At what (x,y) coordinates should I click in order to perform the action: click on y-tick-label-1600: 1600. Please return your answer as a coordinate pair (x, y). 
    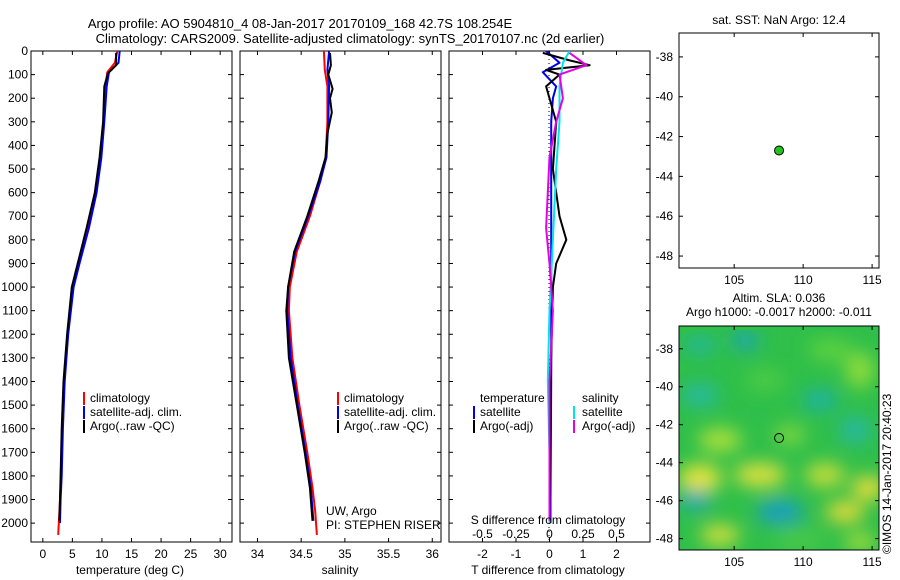
    Looking at the image, I should click on (14, 429).